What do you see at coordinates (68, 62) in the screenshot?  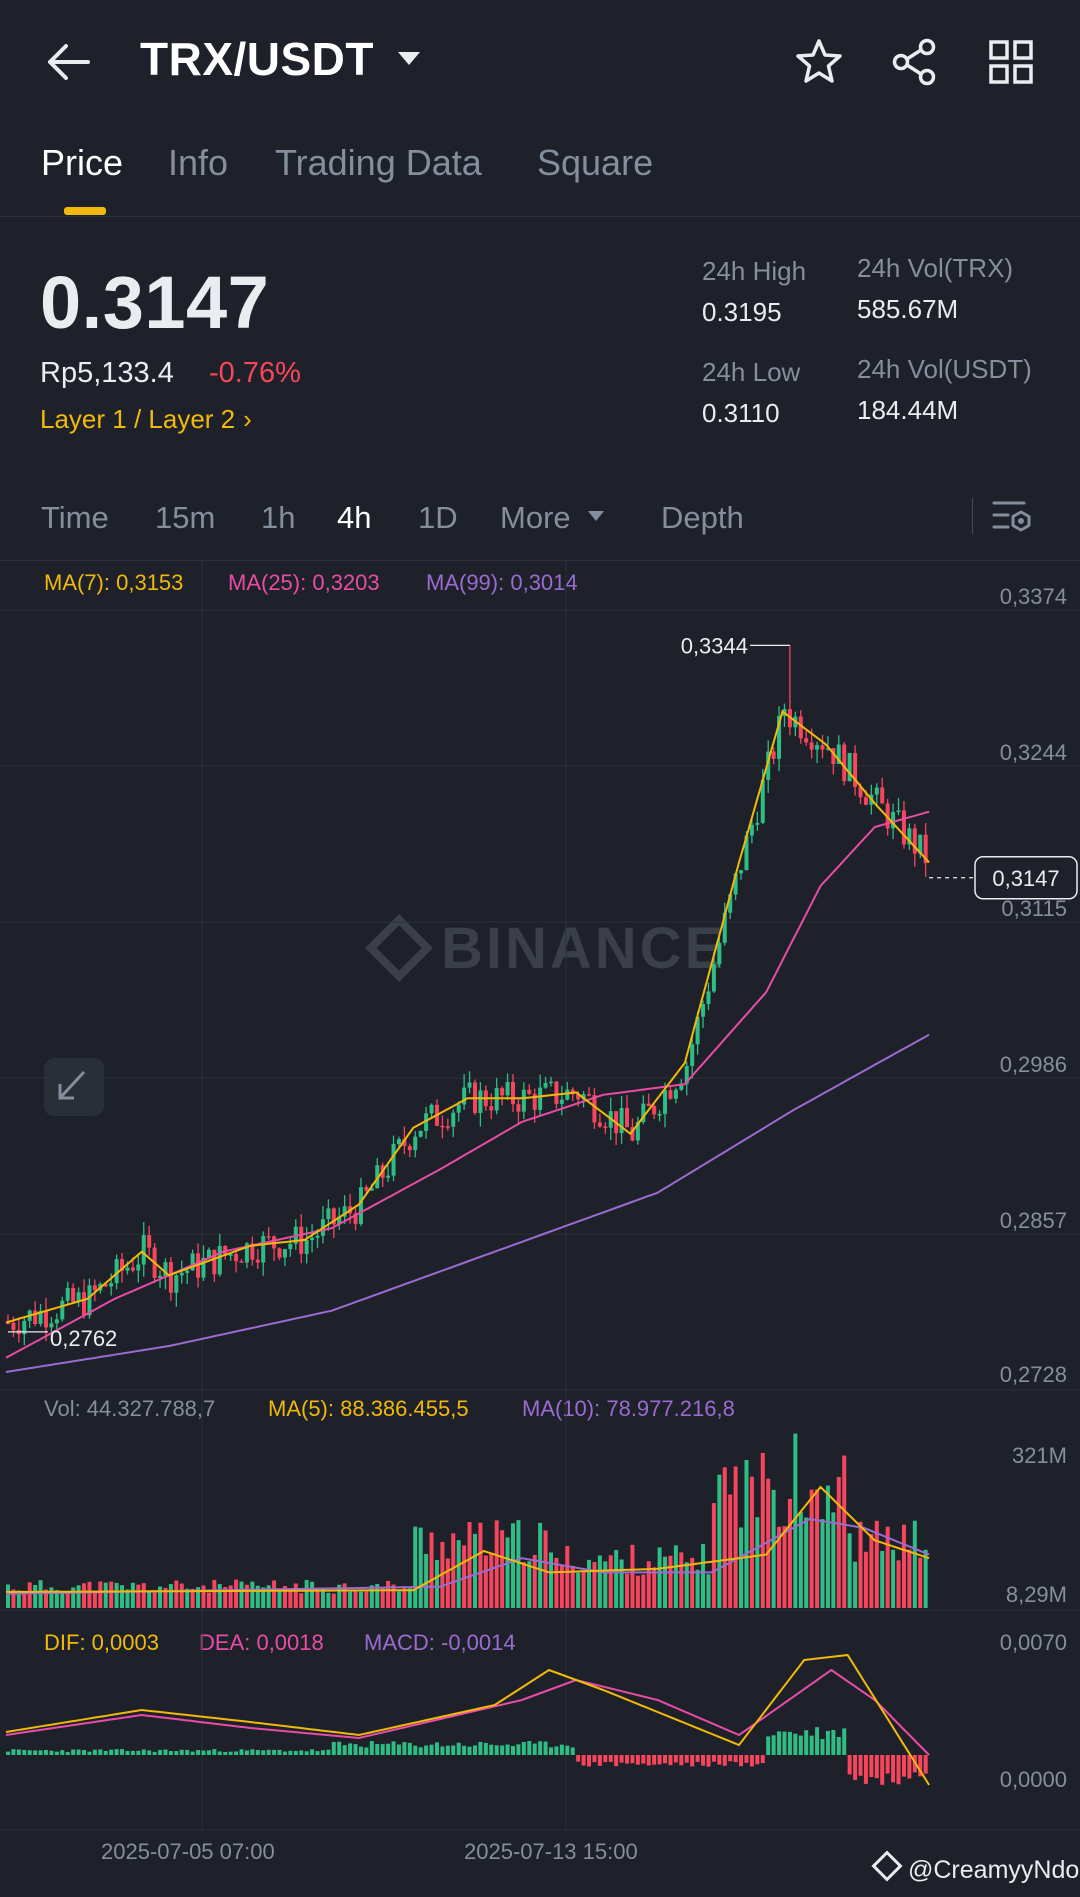 I see `back-arrow-icon` at bounding box center [68, 62].